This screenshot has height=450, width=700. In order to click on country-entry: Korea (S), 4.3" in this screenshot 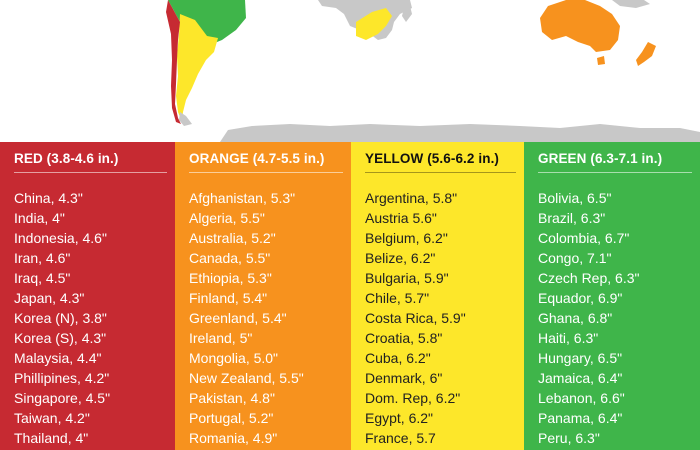, I will do `click(60, 338)`.